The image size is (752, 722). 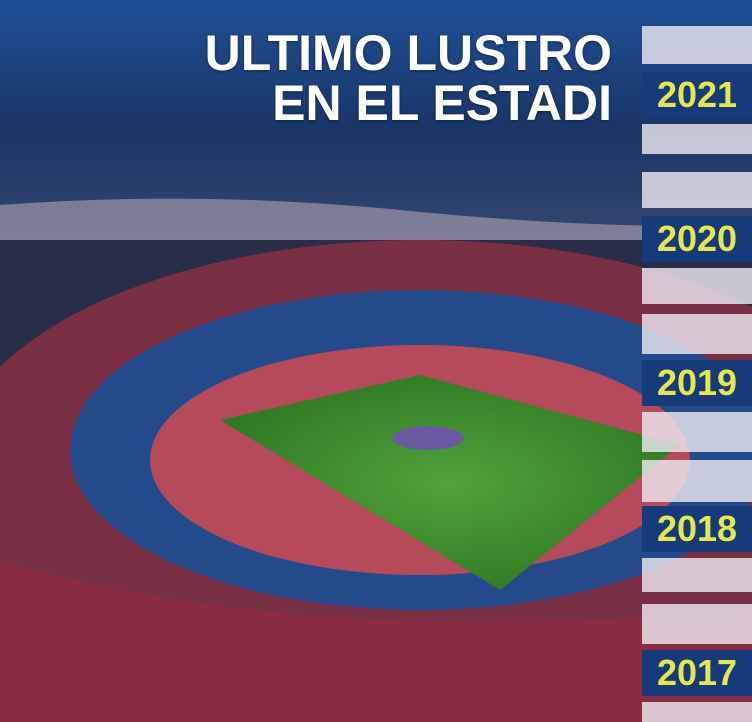 I want to click on year-label-2018: 2018, so click(x=697, y=529).